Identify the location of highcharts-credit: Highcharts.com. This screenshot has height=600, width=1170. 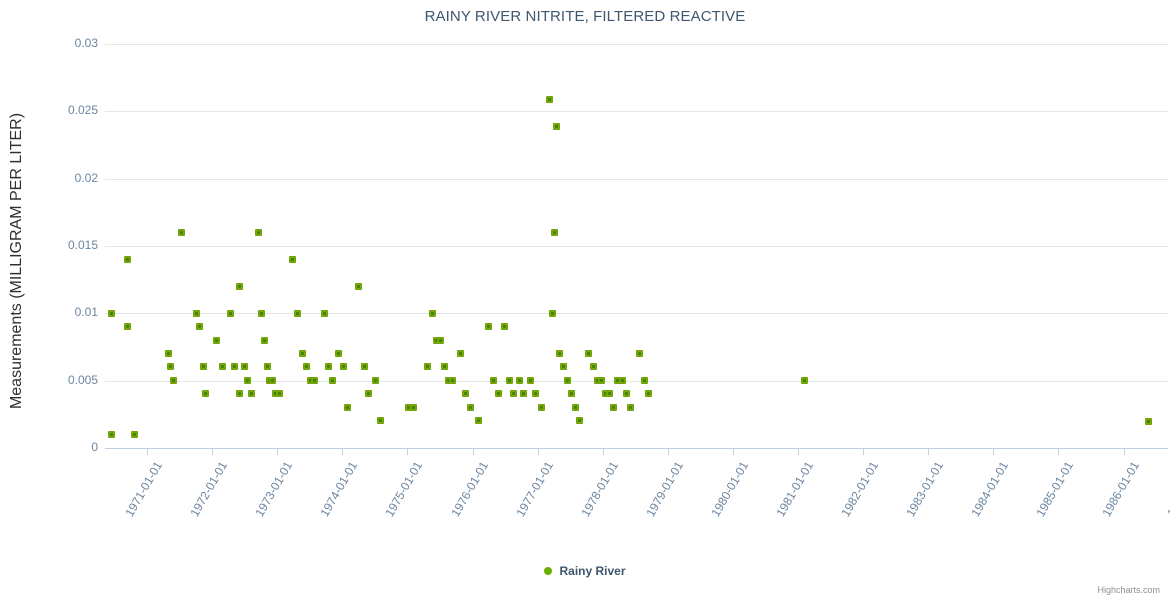
(1128, 590).